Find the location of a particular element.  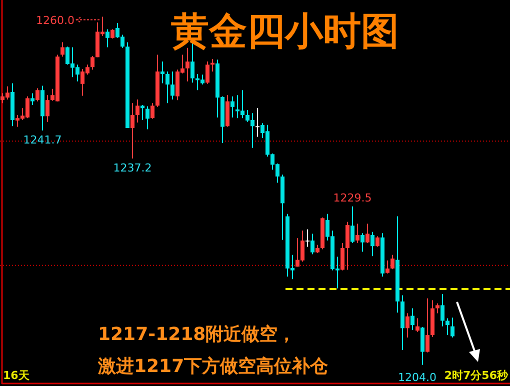

annotation: 1260.0 is located at coordinates (55, 20).